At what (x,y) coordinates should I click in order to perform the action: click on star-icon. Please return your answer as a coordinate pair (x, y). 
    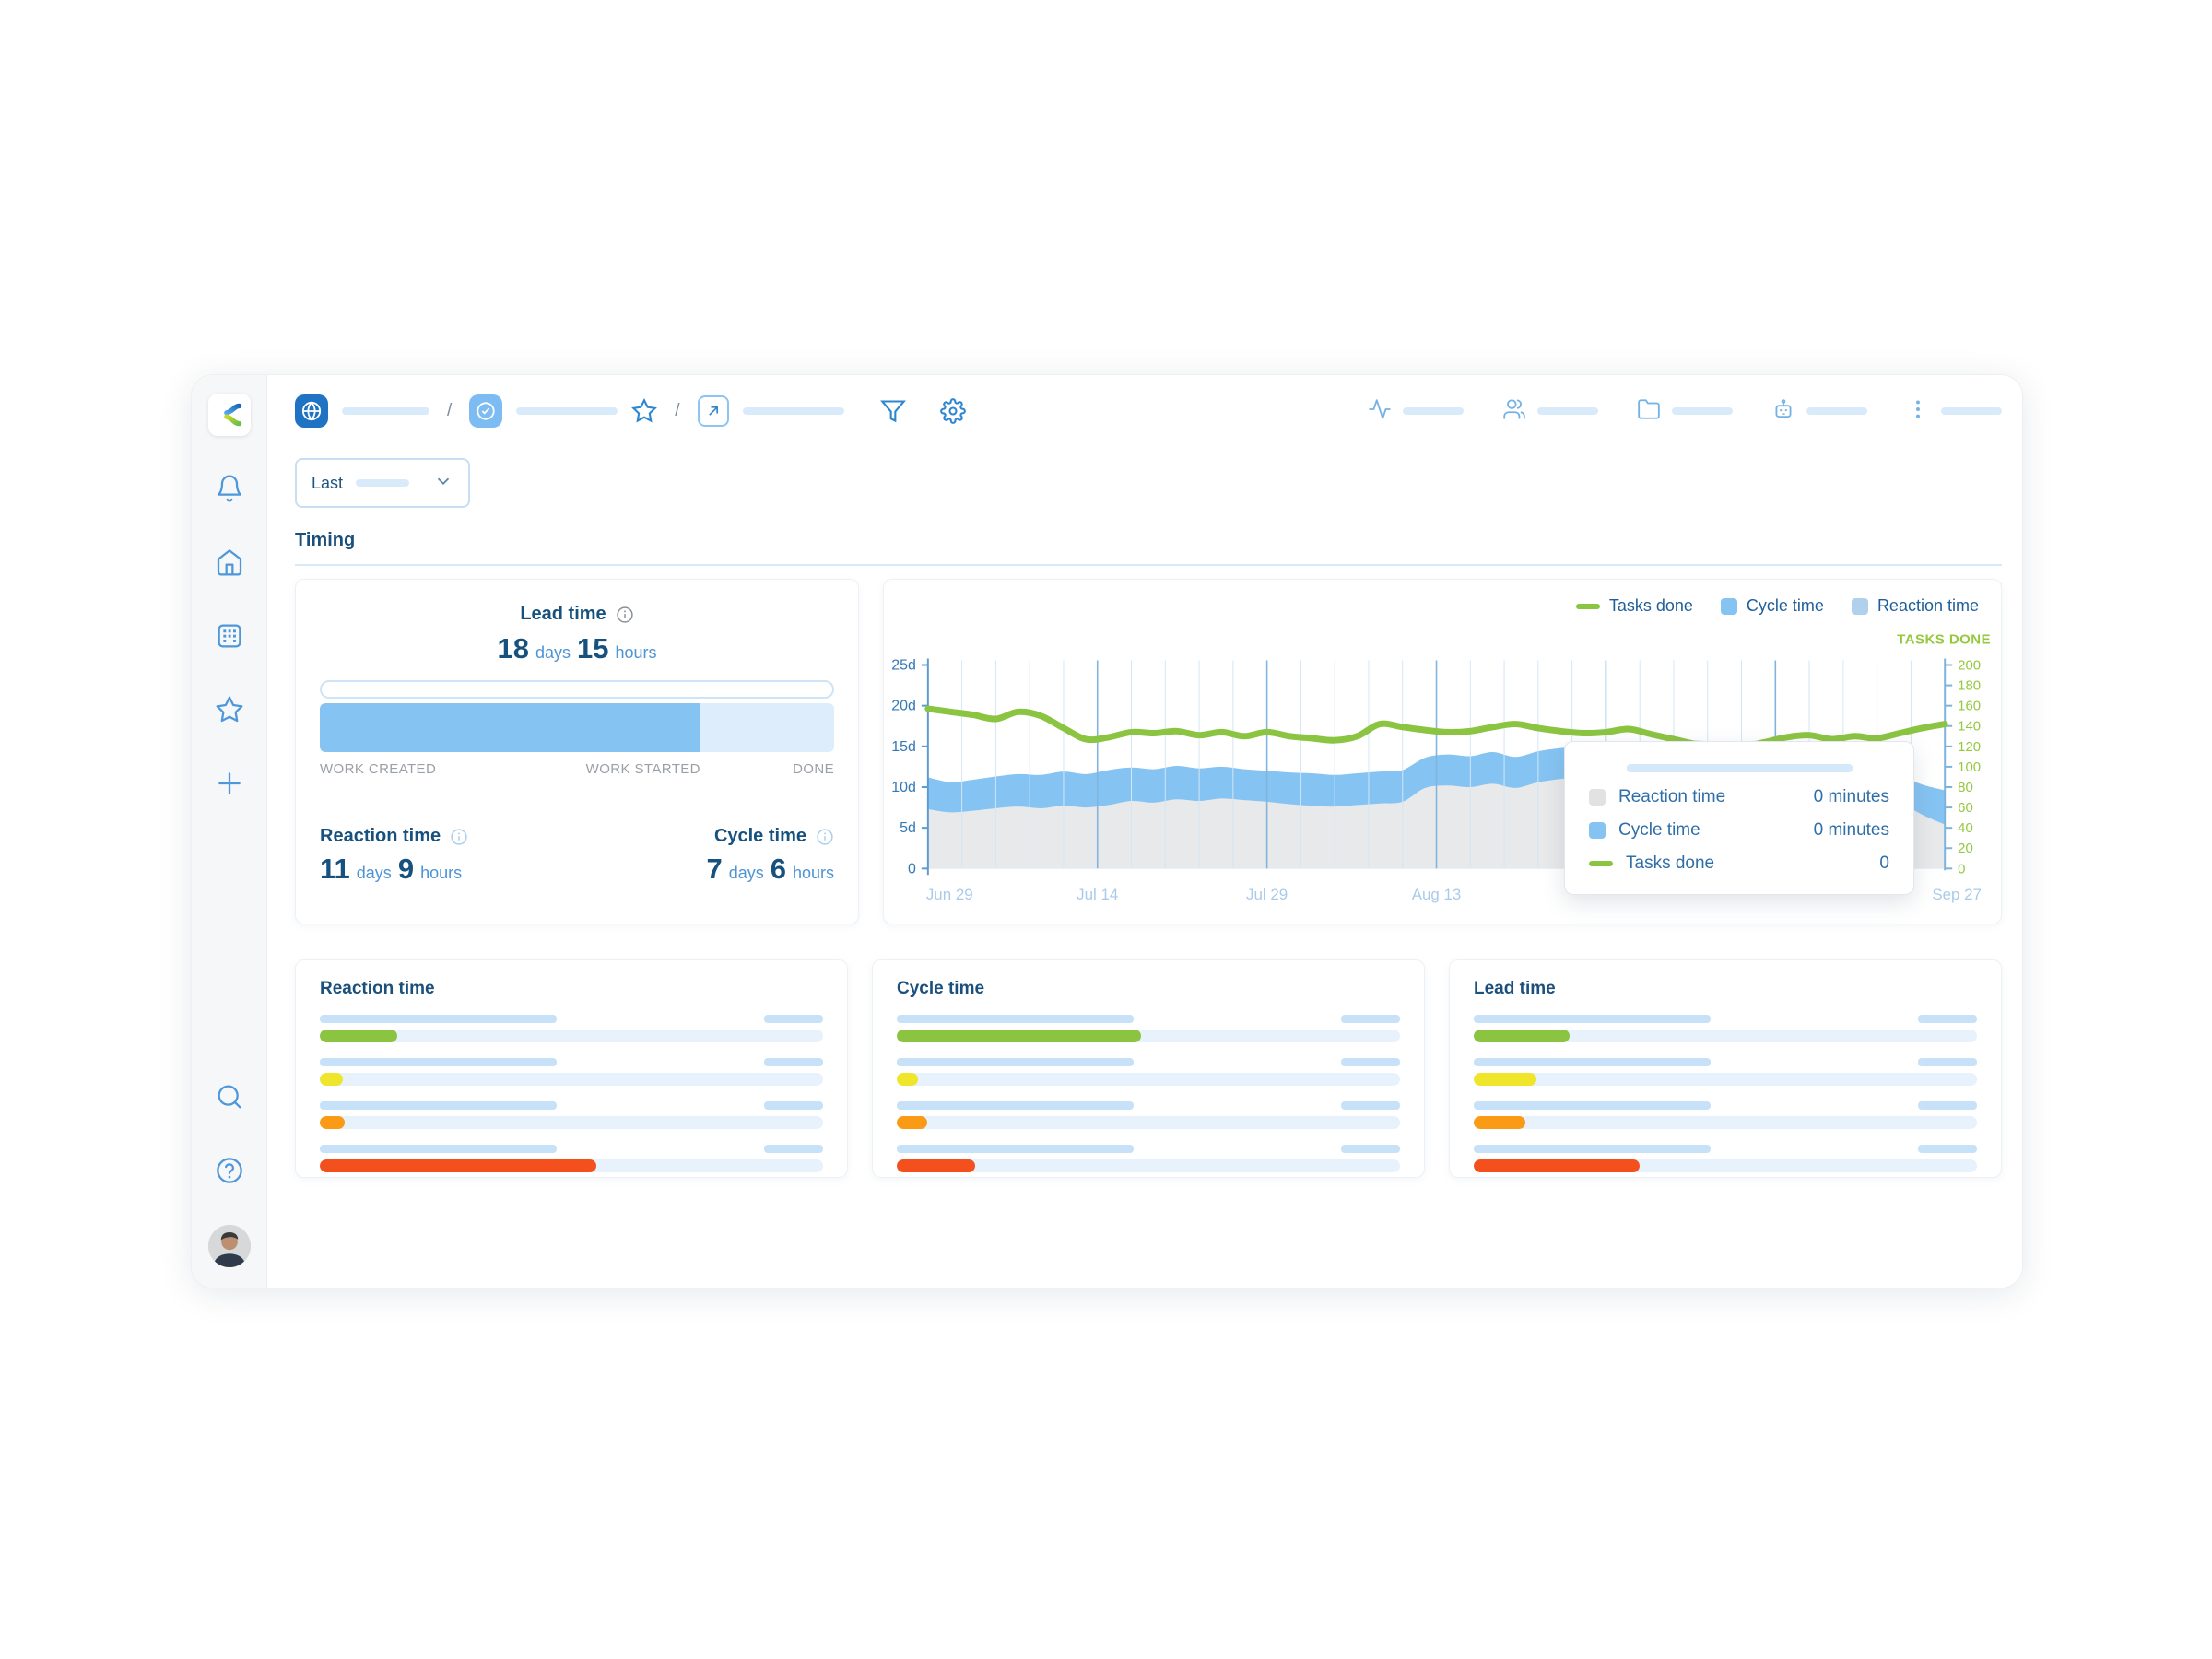
    Looking at the image, I should click on (229, 709).